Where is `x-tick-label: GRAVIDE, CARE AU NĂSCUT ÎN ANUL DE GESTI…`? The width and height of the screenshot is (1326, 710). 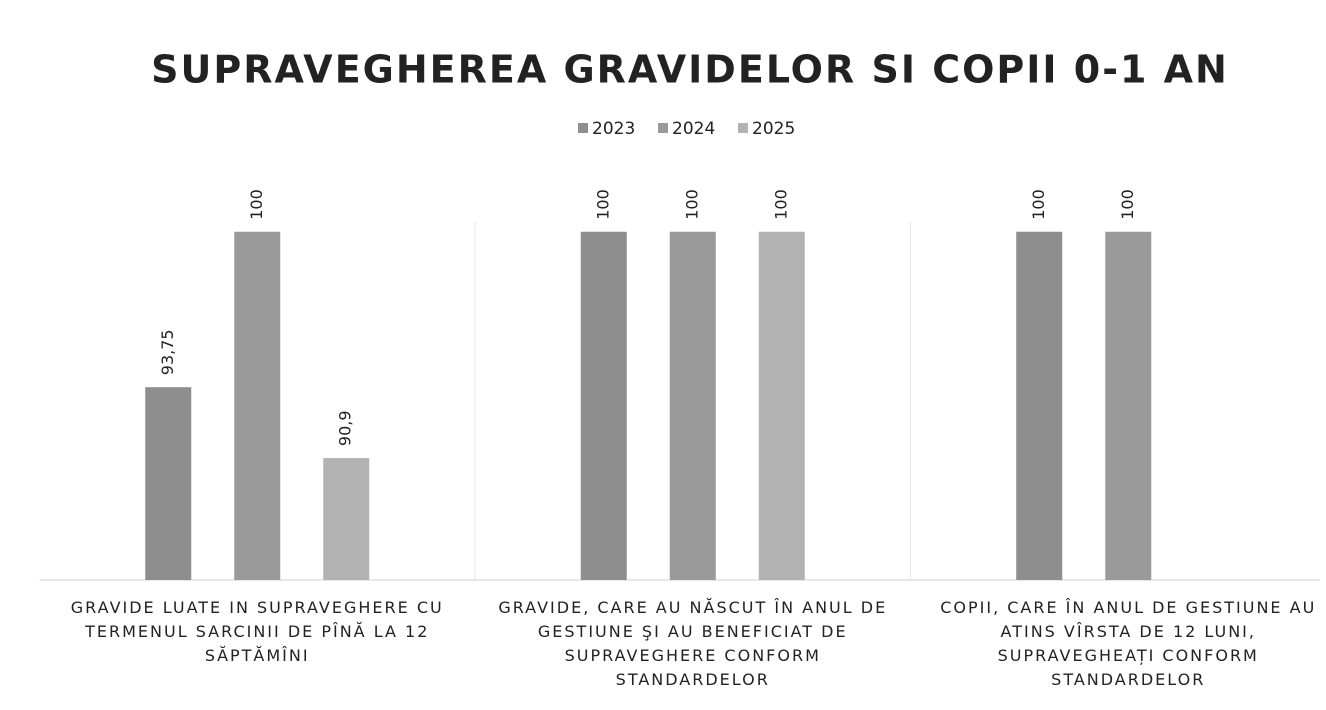
x-tick-label: GRAVIDE, CARE AU NĂSCUT ÎN ANUL DE GESTI… is located at coordinates (693, 643).